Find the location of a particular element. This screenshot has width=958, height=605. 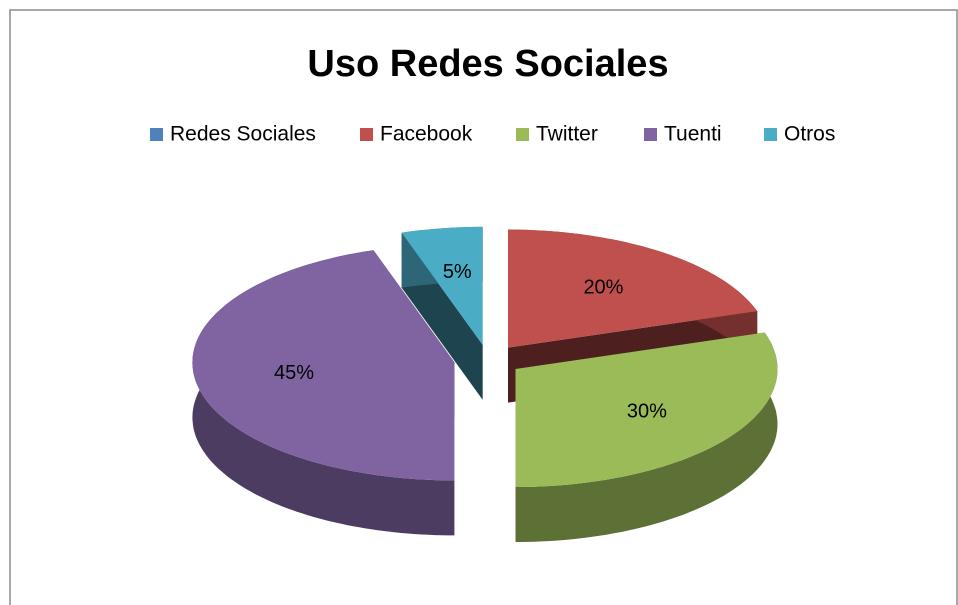

data-label: 30% is located at coordinates (647, 411).